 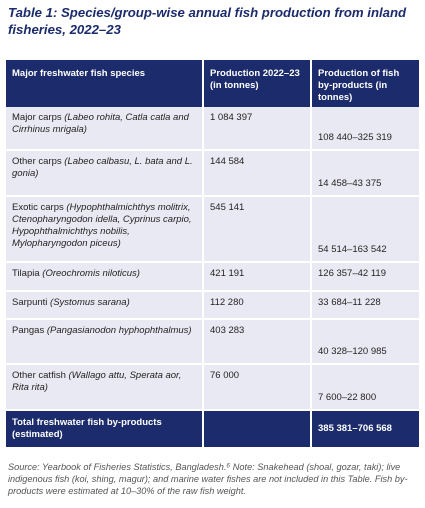 I want to click on species-name: Other carps, so click(x=37, y=161).